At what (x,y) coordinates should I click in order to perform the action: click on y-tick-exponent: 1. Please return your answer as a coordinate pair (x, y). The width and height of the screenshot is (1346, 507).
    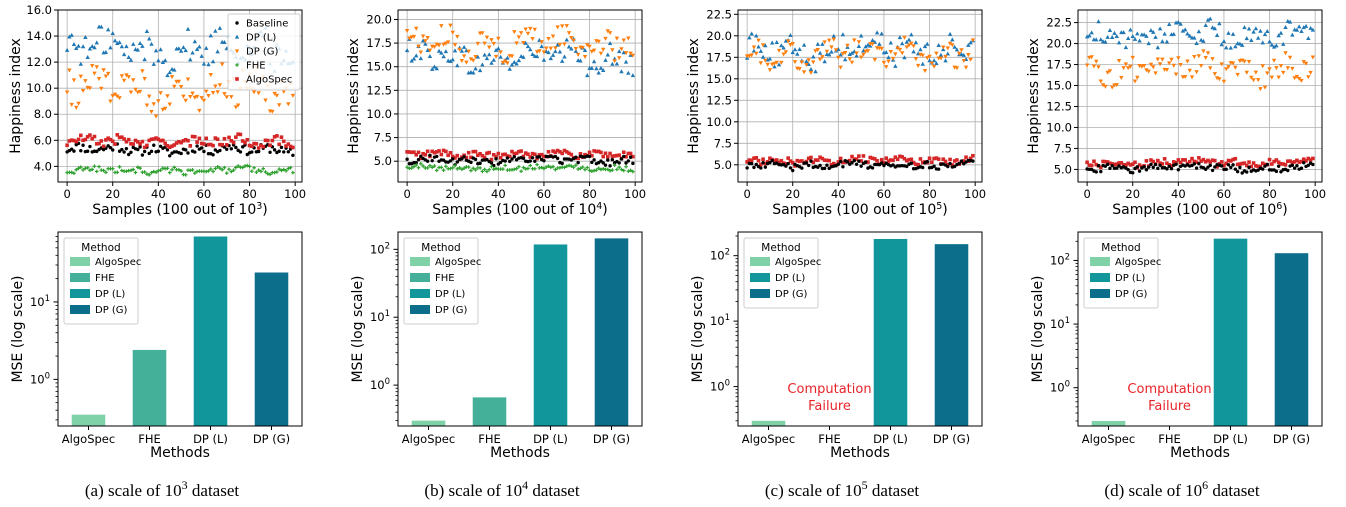
    Looking at the image, I should click on (727, 318).